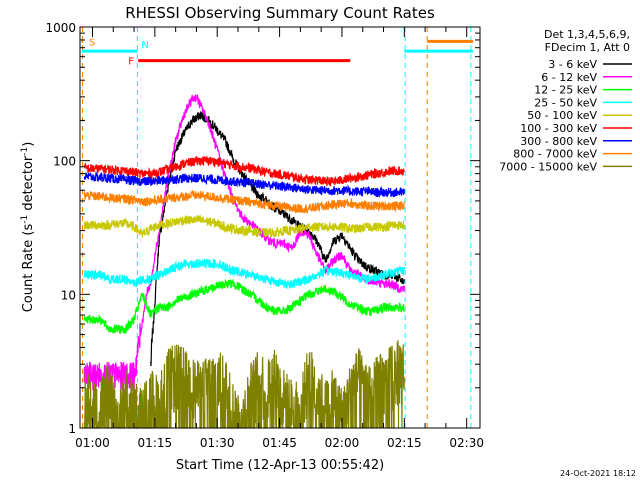  Describe the element at coordinates (404, 443) in the screenshot. I see `x-tick-label: 02:15` at that location.